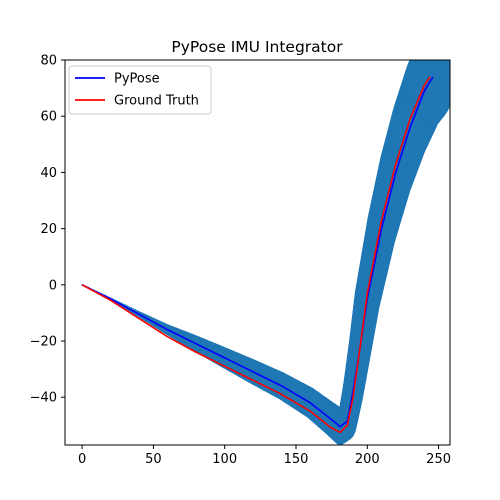 The image size is (500, 500). What do you see at coordinates (156, 101) in the screenshot?
I see `legend-label-ground-truth: Ground Truth` at bounding box center [156, 101].